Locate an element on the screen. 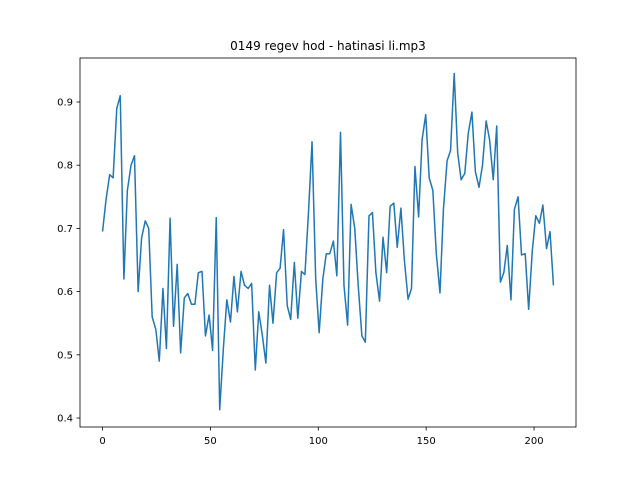 This screenshot has width=640, height=480. y-tick-label: 0.9 is located at coordinates (65, 102).